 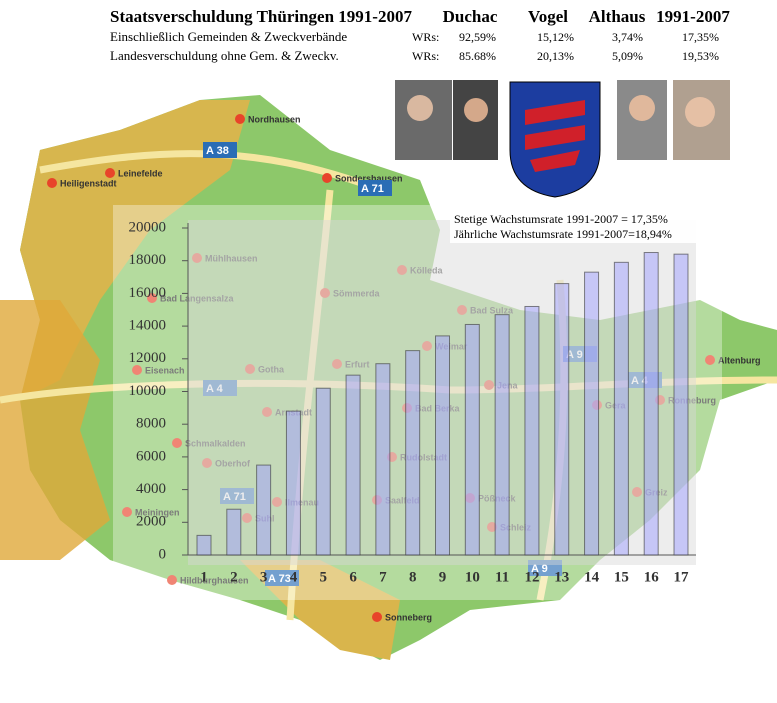 I want to click on city-label: Leinefelde, so click(x=140, y=173).